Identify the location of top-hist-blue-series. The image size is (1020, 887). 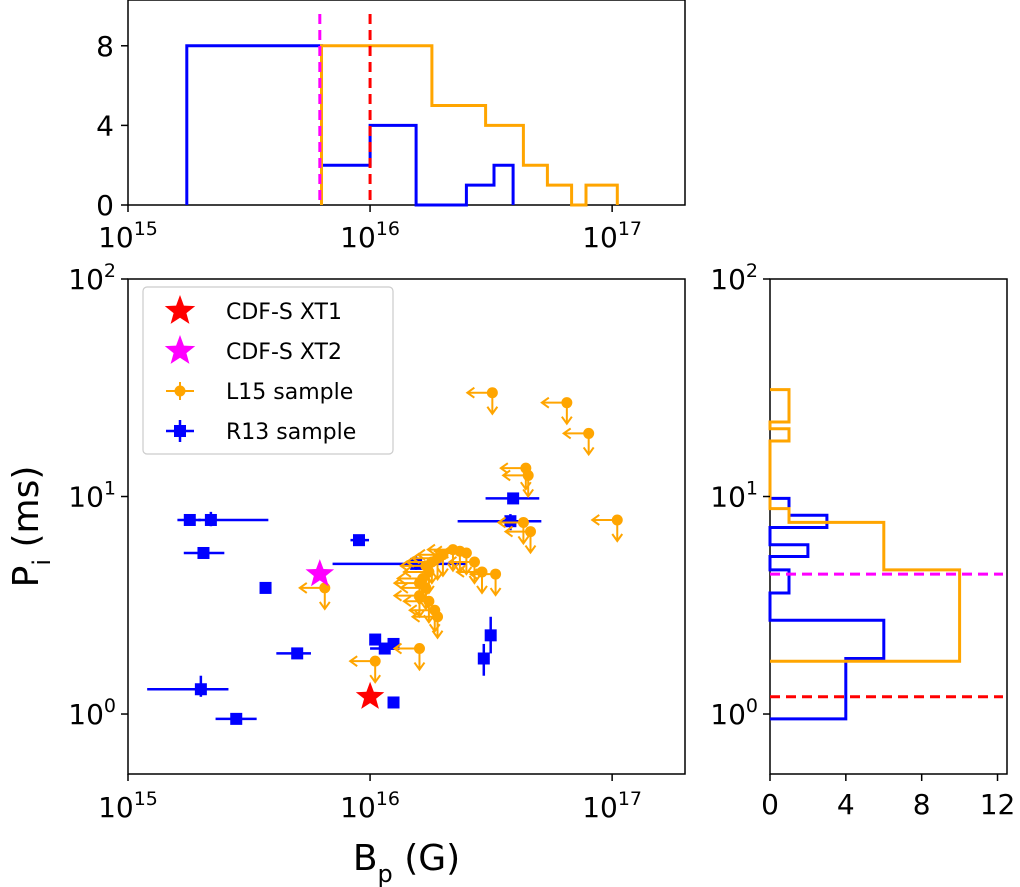
(350, 125).